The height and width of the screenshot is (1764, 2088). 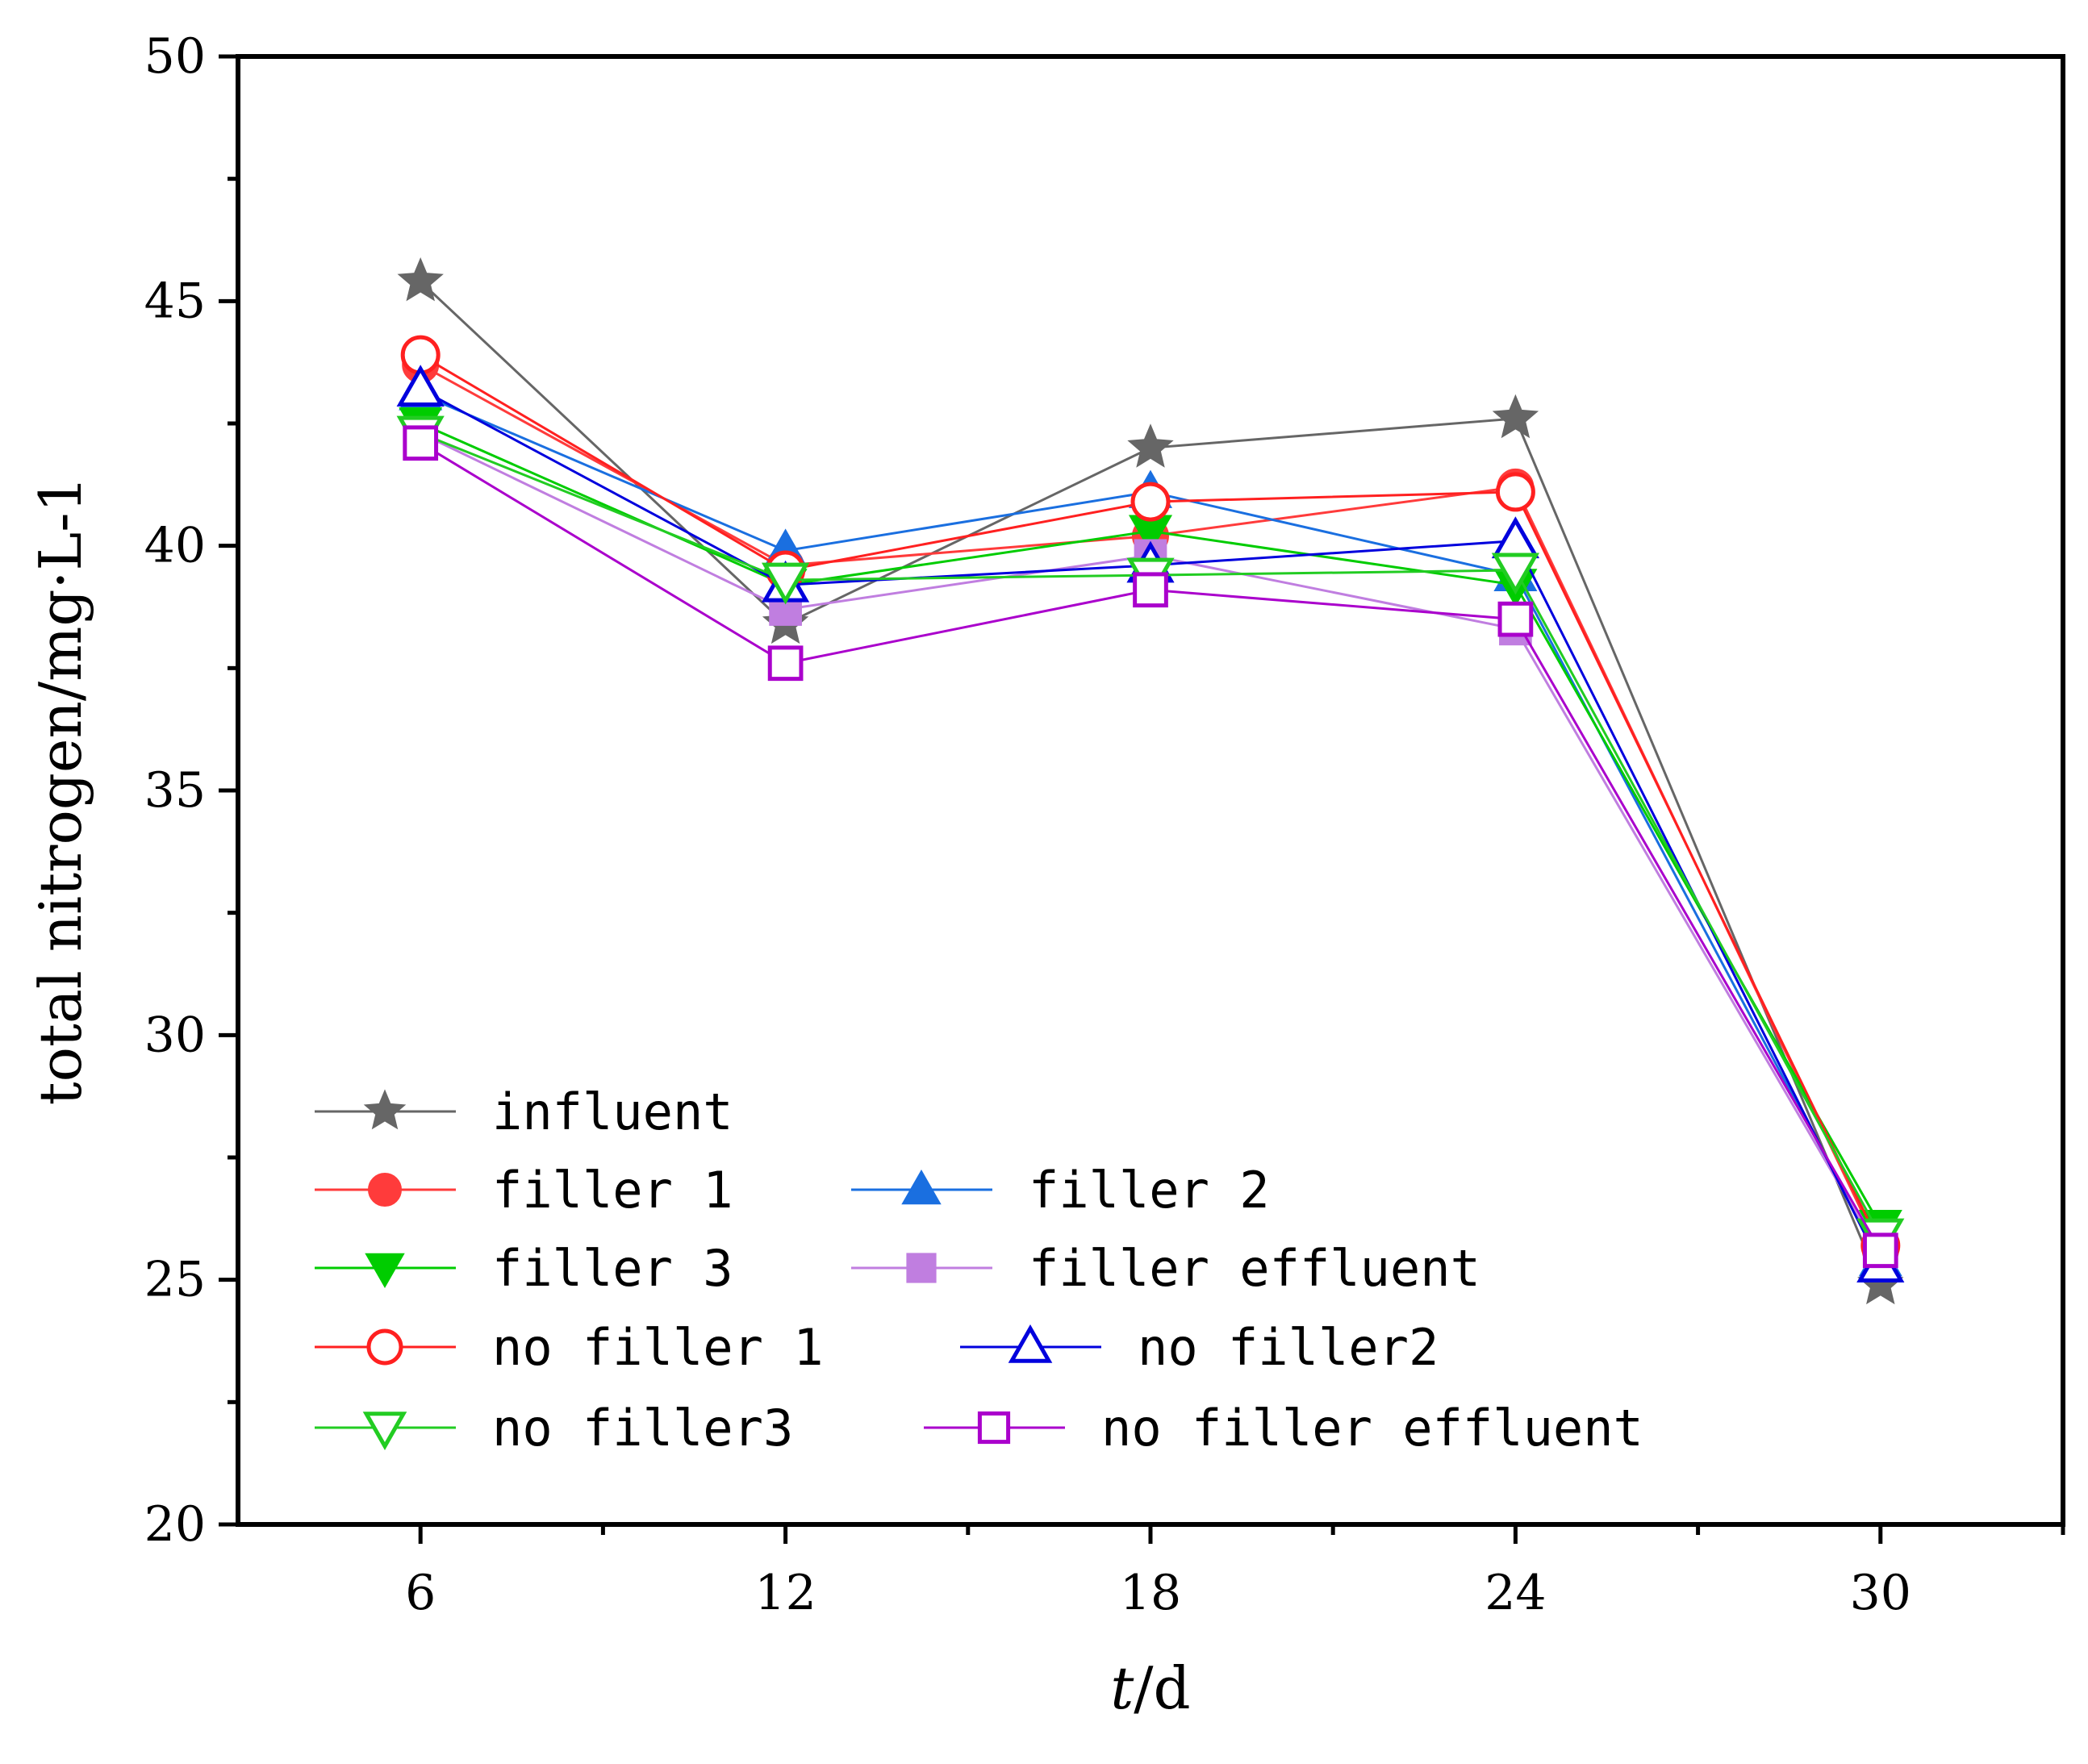 I want to click on y-axis-title: total nitrogen/mg·L-1, so click(x=61, y=791).